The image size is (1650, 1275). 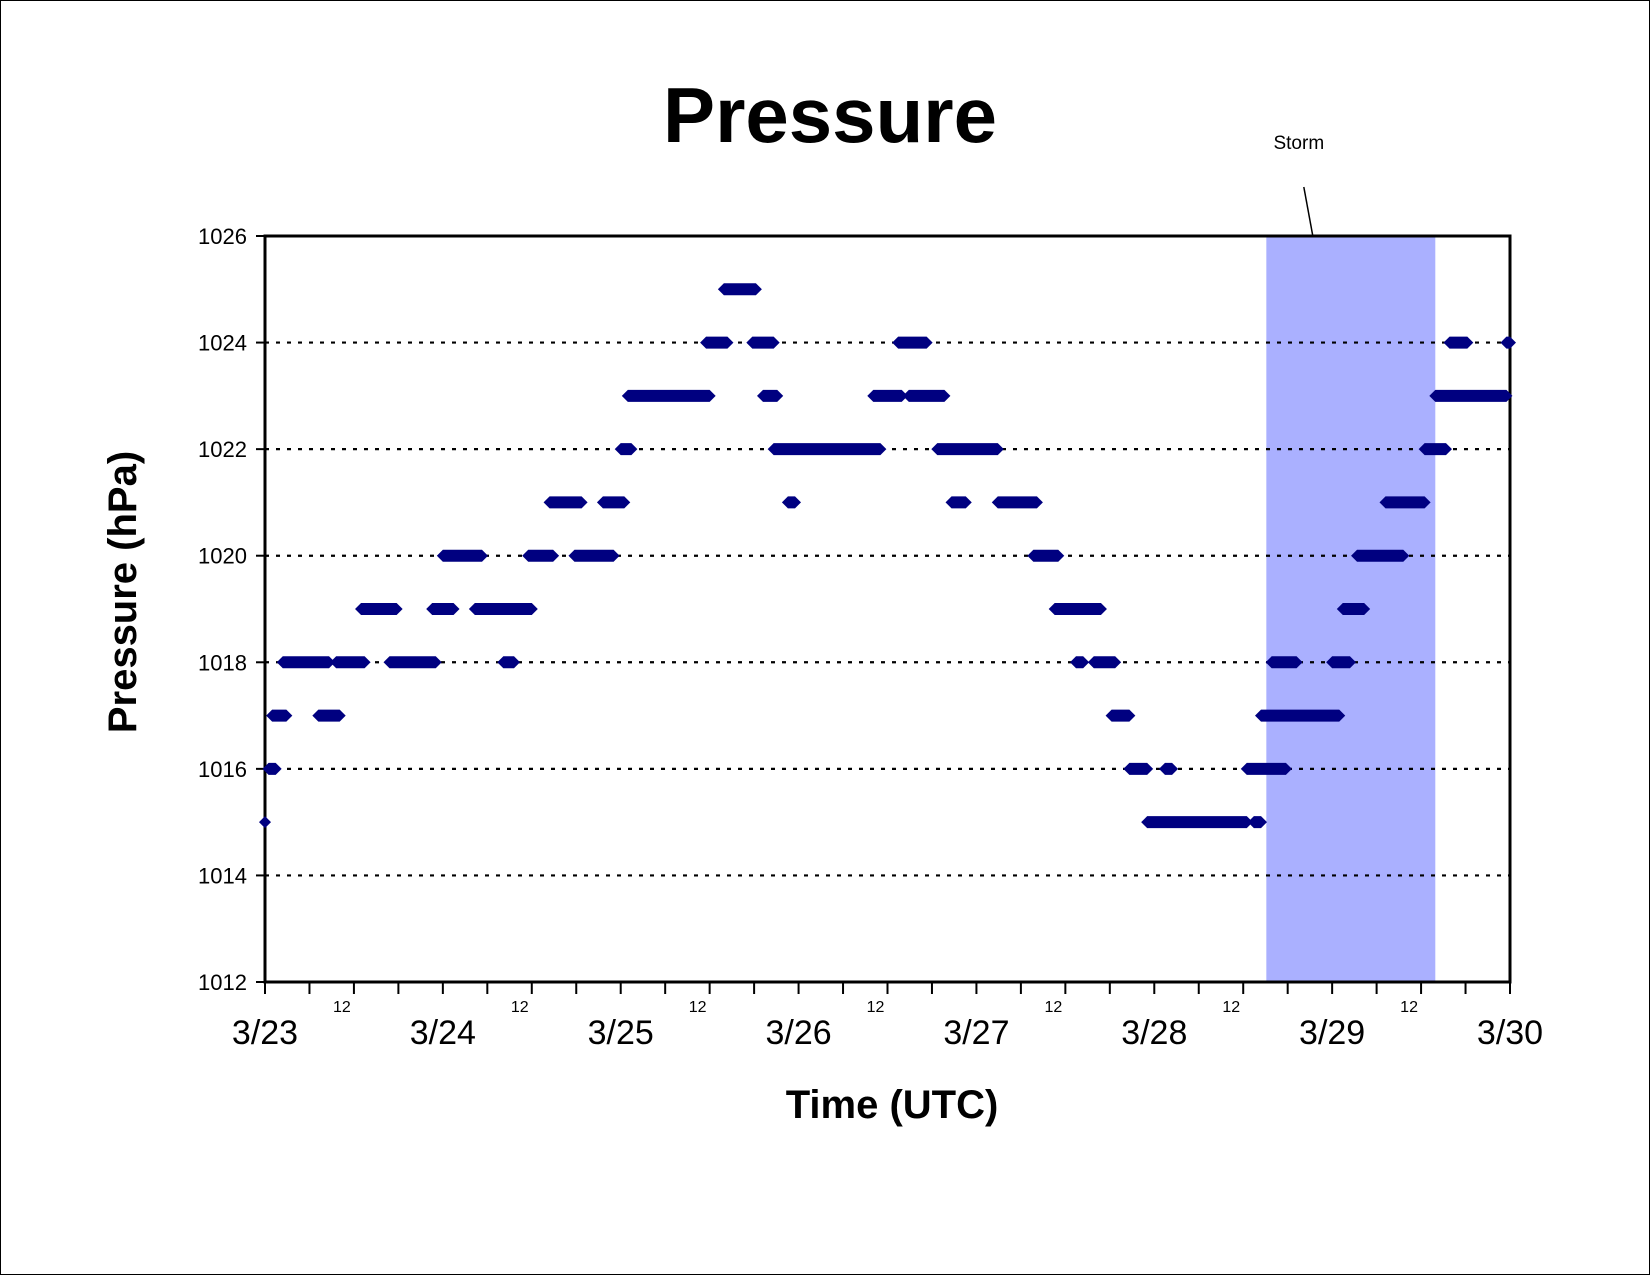 What do you see at coordinates (222, 556) in the screenshot?
I see `y-tick-label: 1020` at bounding box center [222, 556].